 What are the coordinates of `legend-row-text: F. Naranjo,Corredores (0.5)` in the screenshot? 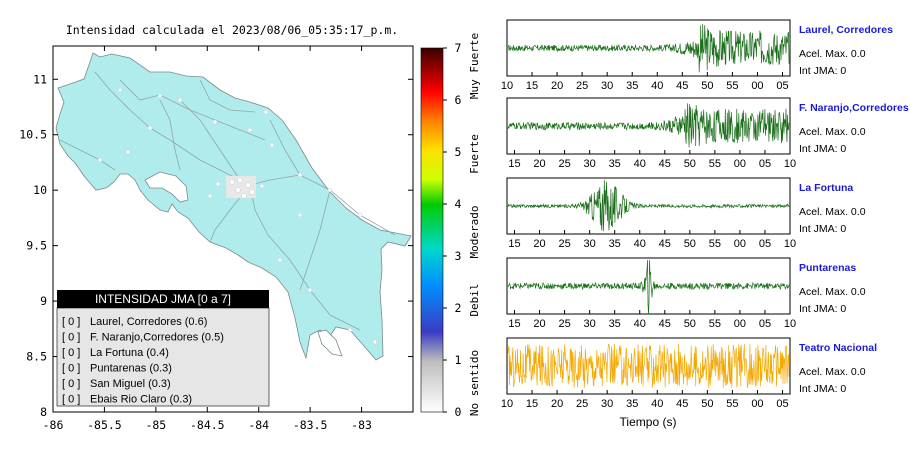 It's located at (157, 338).